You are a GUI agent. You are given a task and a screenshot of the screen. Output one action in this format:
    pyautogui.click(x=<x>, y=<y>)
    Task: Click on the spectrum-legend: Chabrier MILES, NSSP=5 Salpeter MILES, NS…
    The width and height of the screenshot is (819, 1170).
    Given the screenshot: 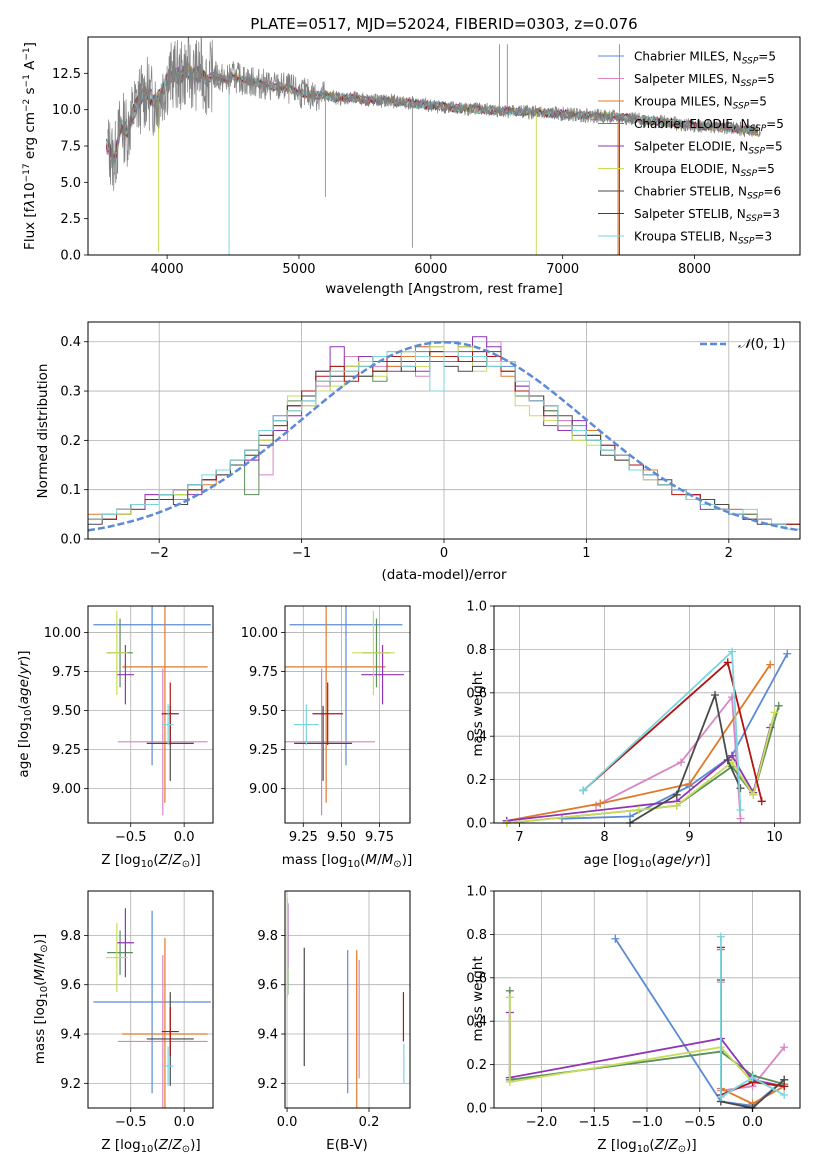 What is the action you would take?
    pyautogui.click(x=691, y=148)
    